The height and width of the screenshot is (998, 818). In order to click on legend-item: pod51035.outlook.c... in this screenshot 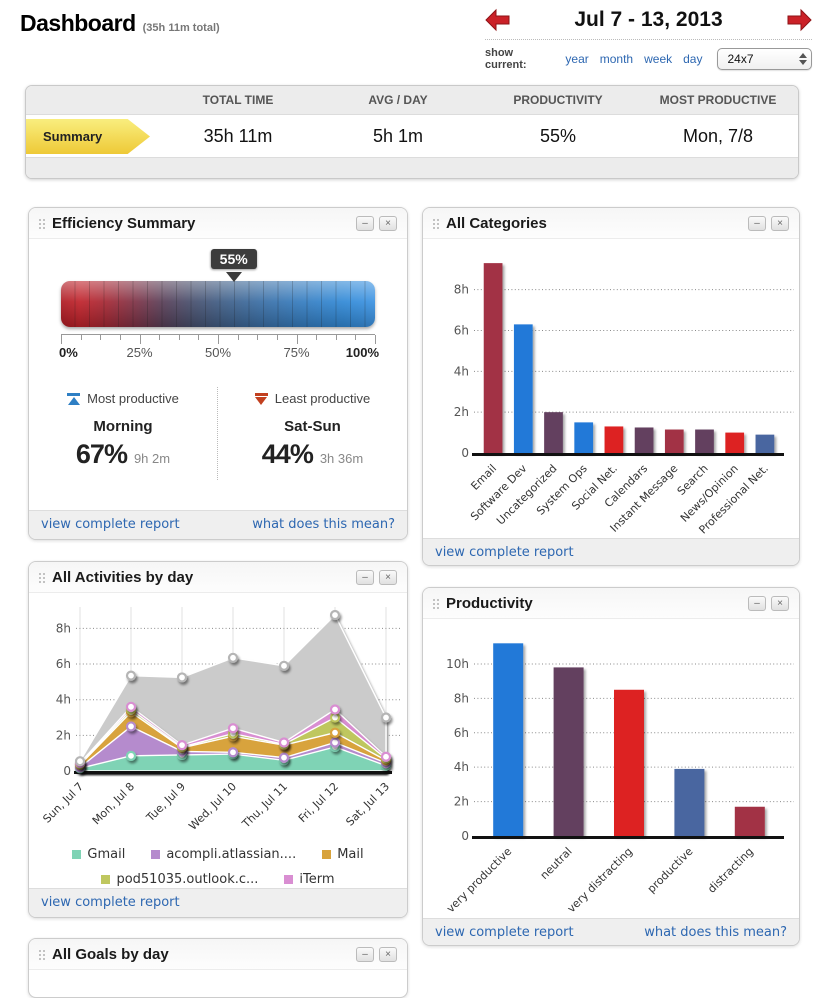, I will do `click(179, 879)`.